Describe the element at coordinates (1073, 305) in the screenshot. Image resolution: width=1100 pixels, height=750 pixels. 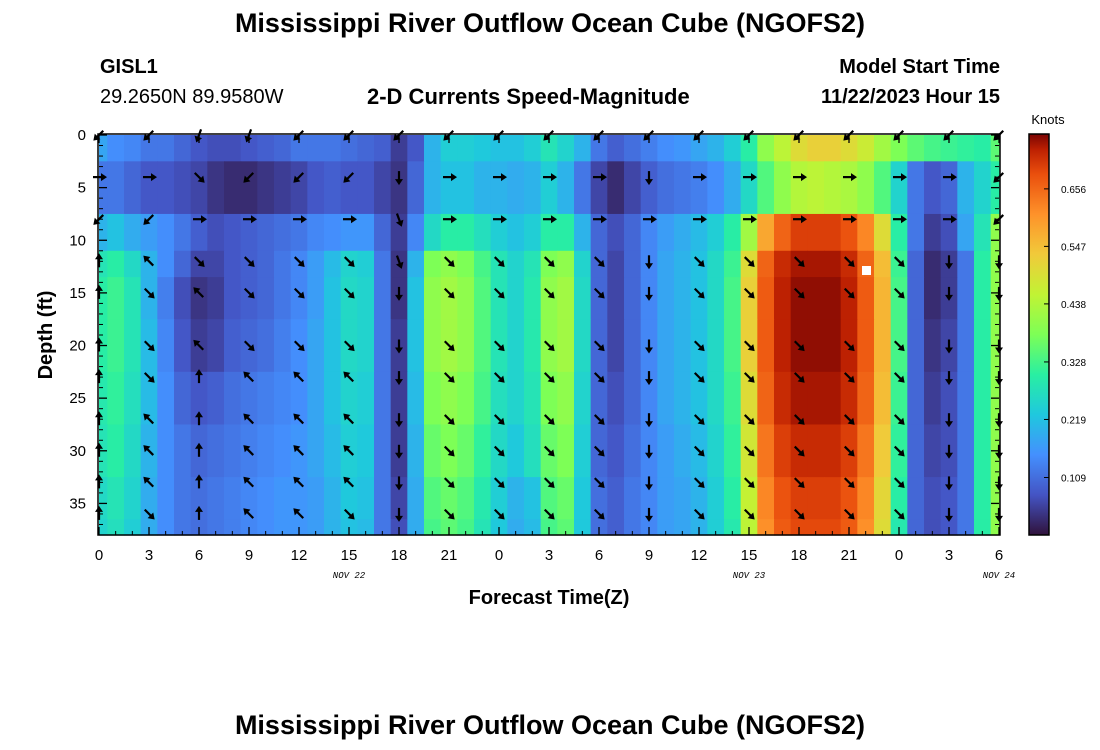
I see `colorbar-tick-label: 0.438` at that location.